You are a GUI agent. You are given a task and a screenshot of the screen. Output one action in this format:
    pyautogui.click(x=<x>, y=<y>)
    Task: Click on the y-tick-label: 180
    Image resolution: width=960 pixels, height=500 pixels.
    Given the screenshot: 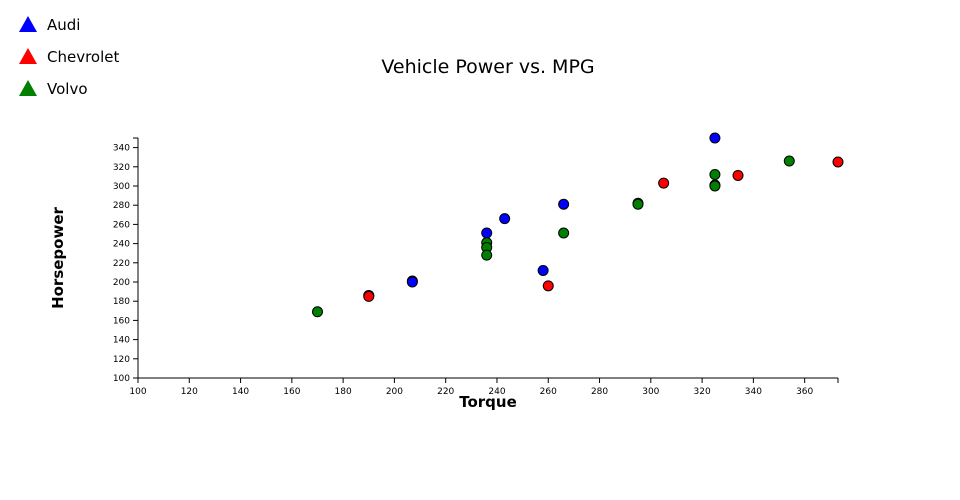 What is the action you would take?
    pyautogui.click(x=121, y=302)
    